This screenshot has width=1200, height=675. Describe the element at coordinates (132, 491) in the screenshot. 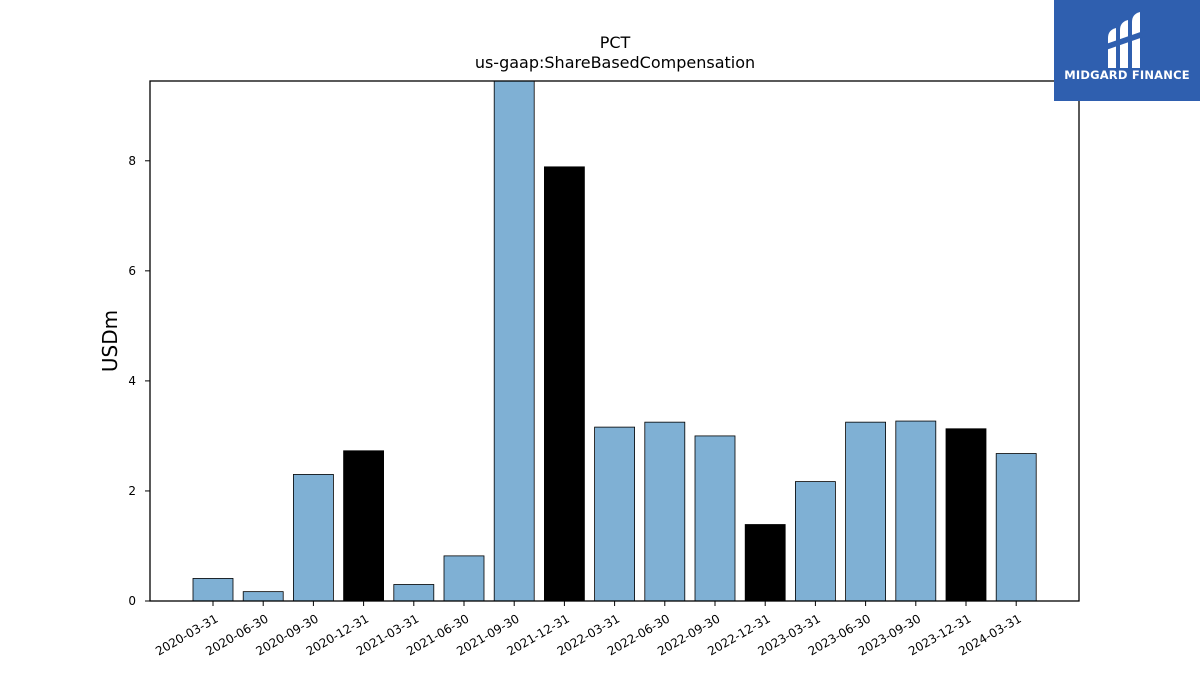

I see `y-tick-label: 2` at that location.